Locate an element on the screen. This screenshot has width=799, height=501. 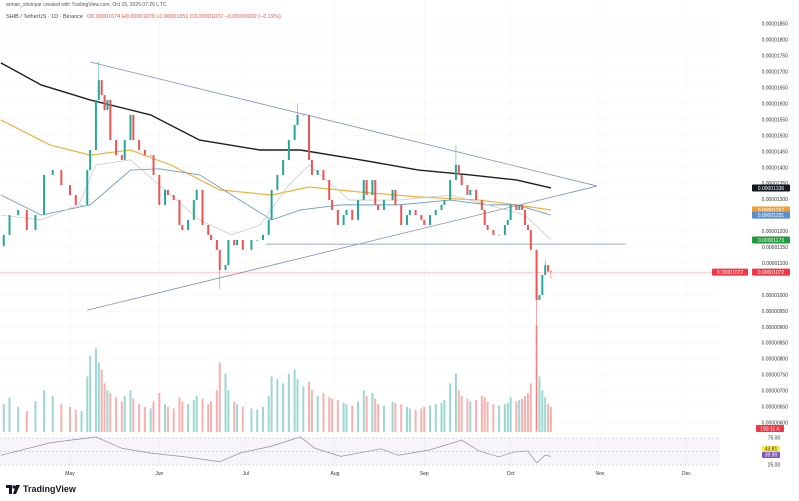
price-axis-label: 0.00001450 is located at coordinates (775, 152).